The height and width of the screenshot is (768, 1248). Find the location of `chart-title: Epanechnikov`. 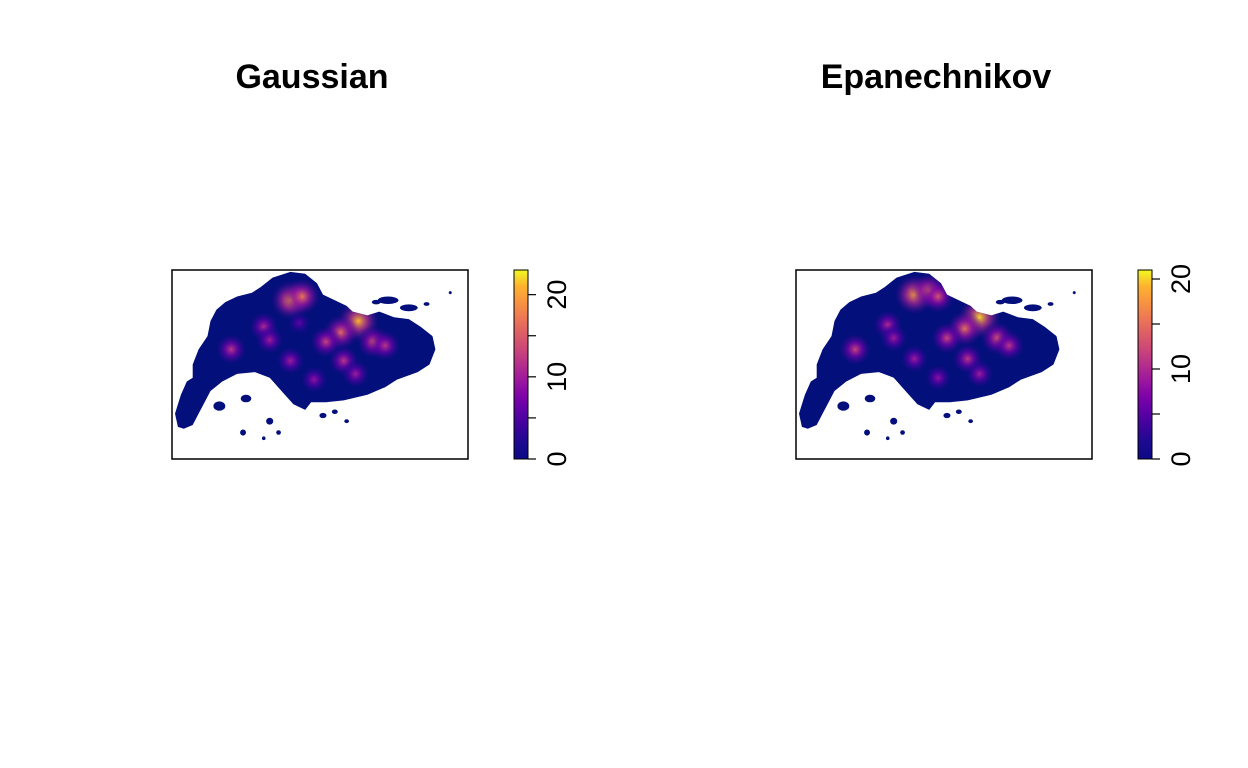

chart-title: Epanechnikov is located at coordinates (936, 77).